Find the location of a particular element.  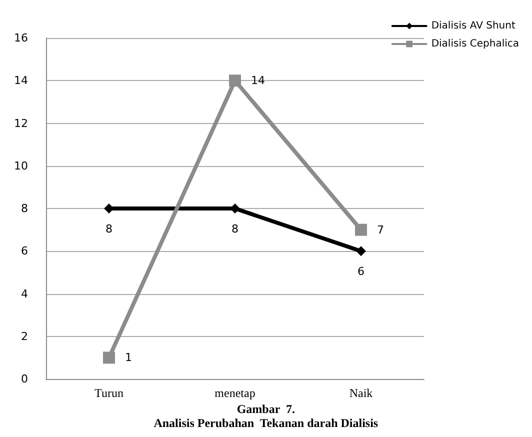

y-tick-label: 12 is located at coordinates (21, 123).